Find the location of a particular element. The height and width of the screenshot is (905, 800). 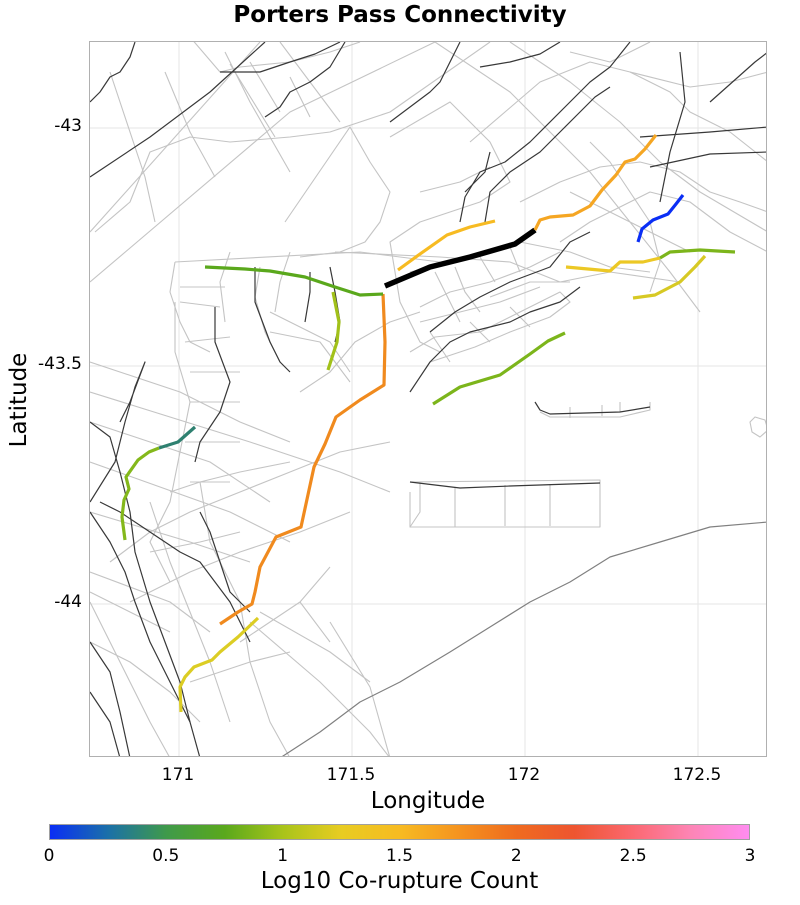

x-tick-label: 172.5 is located at coordinates (697, 775).